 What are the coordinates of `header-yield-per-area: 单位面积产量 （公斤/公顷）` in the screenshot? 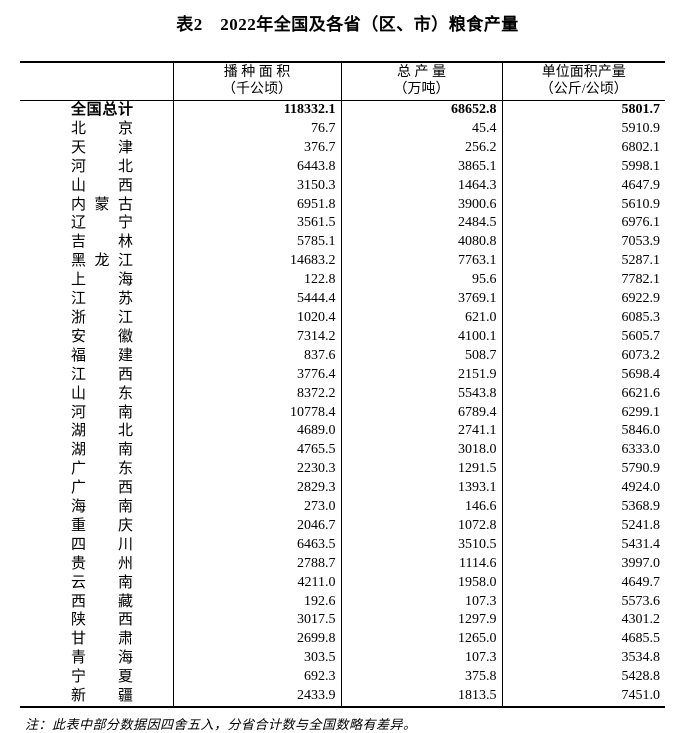 It's located at (583, 81).